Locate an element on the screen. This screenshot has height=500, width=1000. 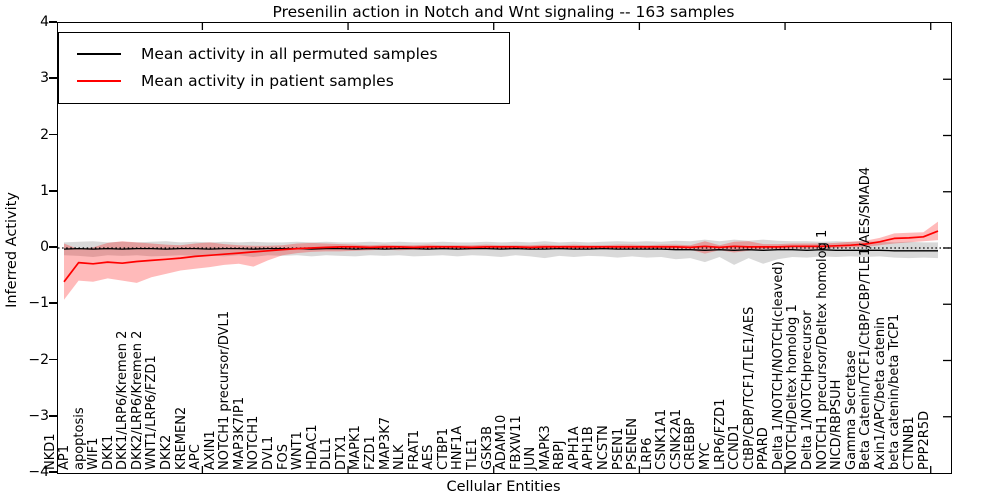
legend-label: Mean activity in patient samples is located at coordinates (267, 80).